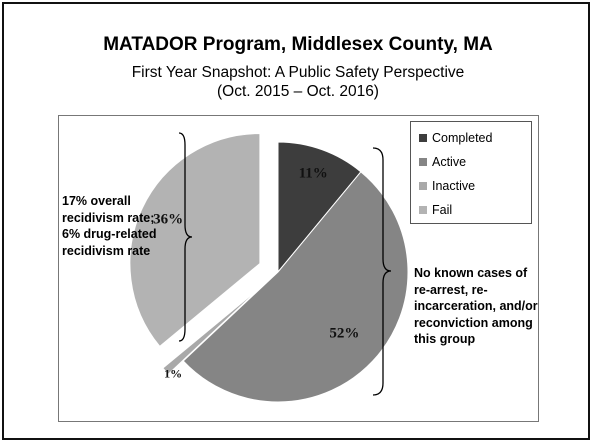 This screenshot has height=446, width=596. What do you see at coordinates (423, 210) in the screenshot?
I see `legend-swatch-fail` at bounding box center [423, 210].